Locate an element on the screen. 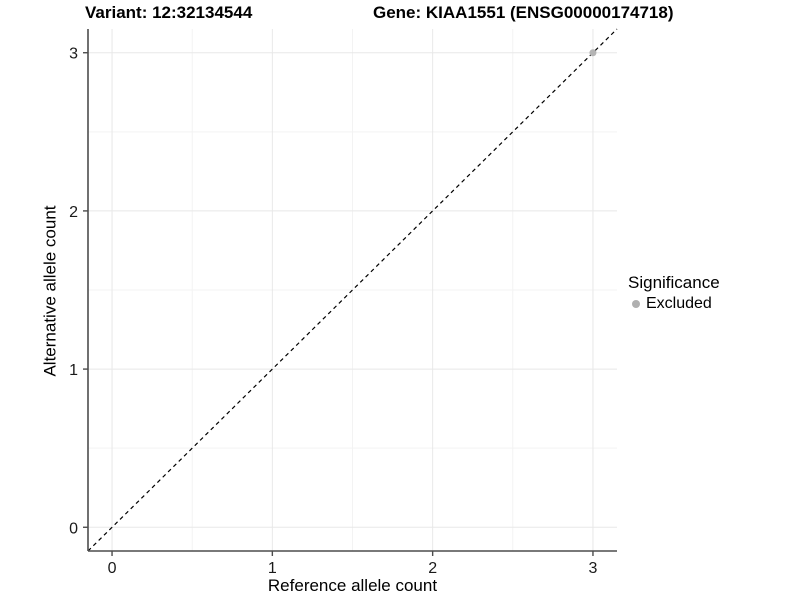 This screenshot has height=600, width=800. x-tick-label: 3 is located at coordinates (593, 568).